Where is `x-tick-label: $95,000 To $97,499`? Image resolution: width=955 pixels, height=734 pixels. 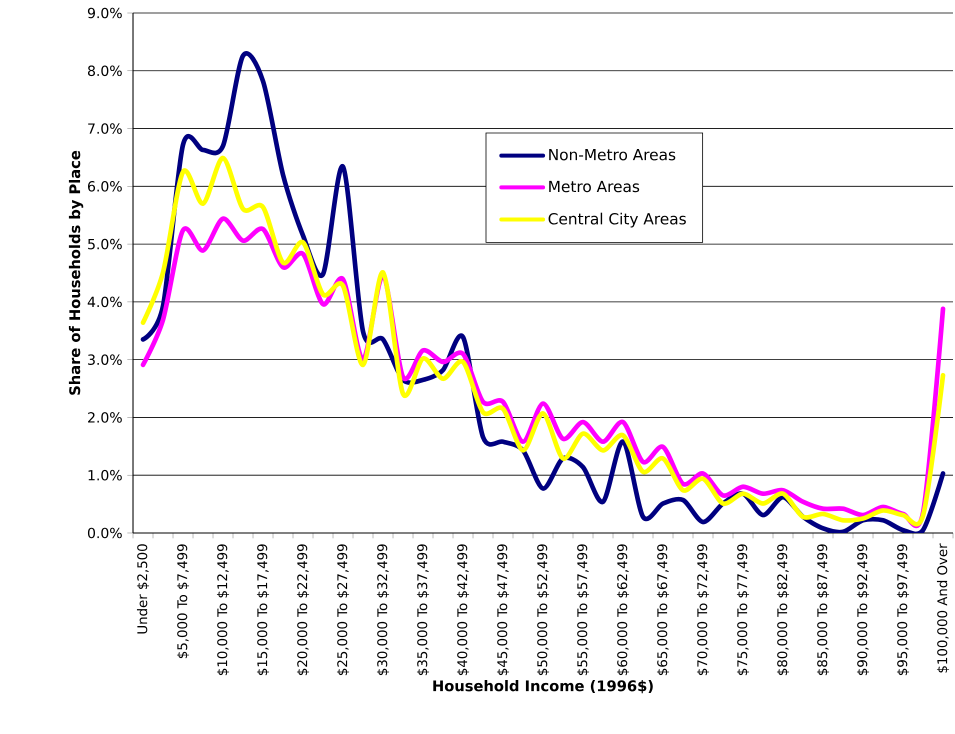 x-tick-label: $95,000 To $97,499 is located at coordinates (903, 610).